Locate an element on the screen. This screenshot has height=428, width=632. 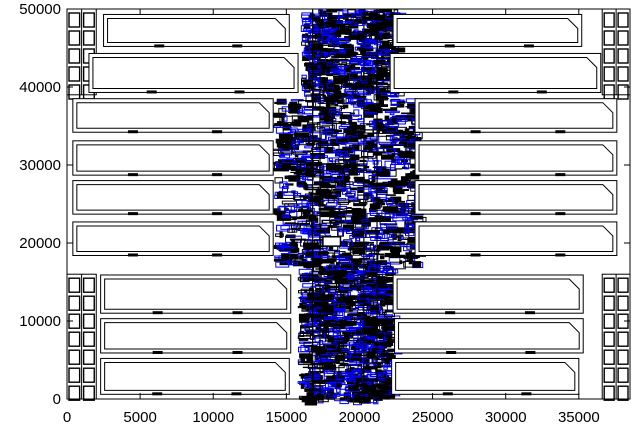
y-tick-label-4: 40000 is located at coordinates (40, 87).